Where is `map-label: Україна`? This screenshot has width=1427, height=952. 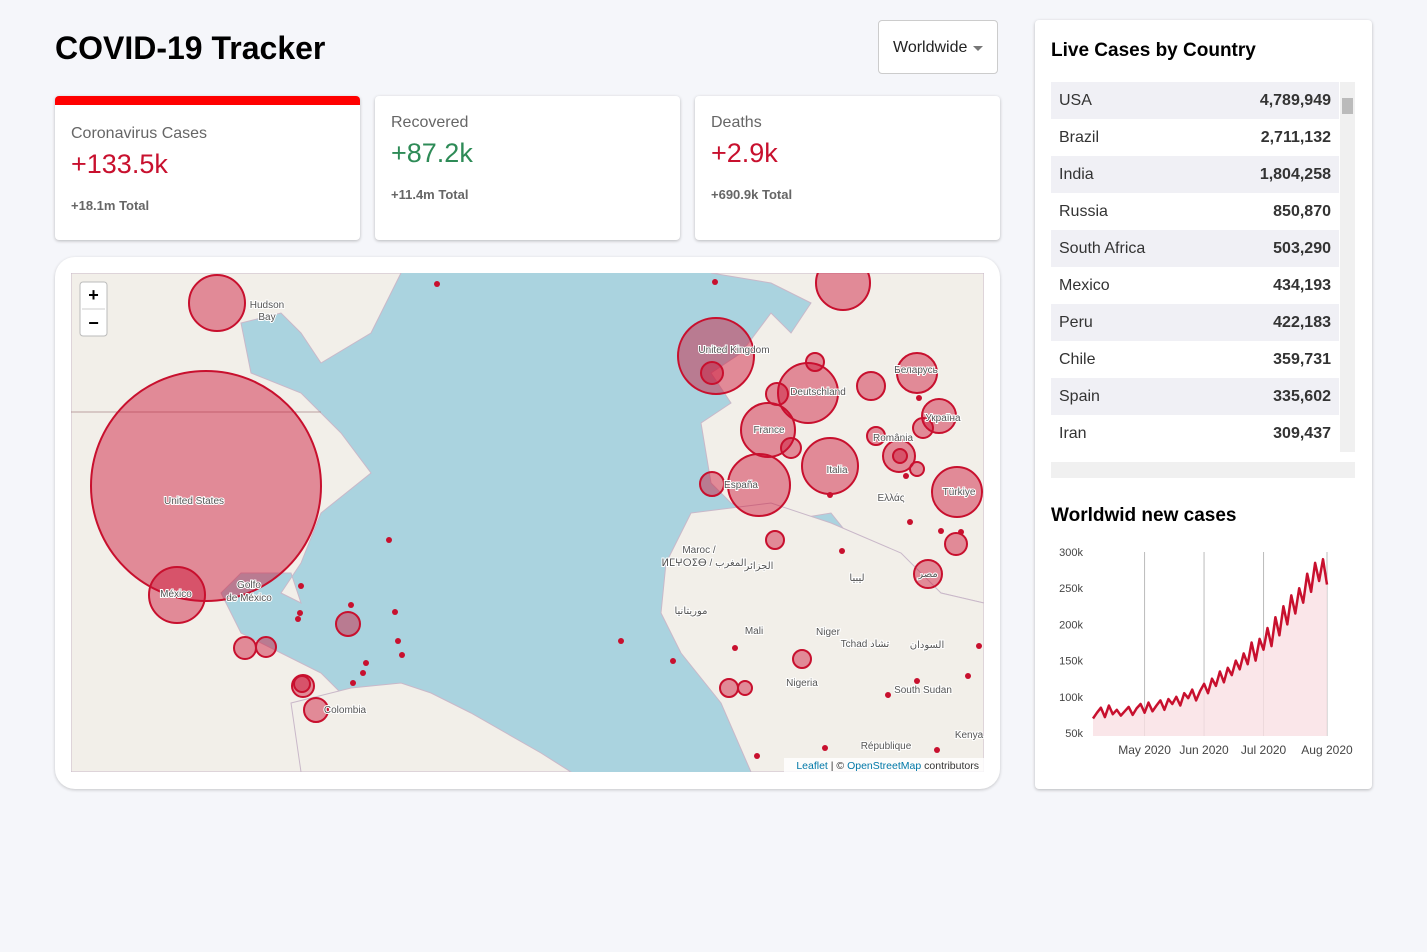
map-label: Україна is located at coordinates (943, 418).